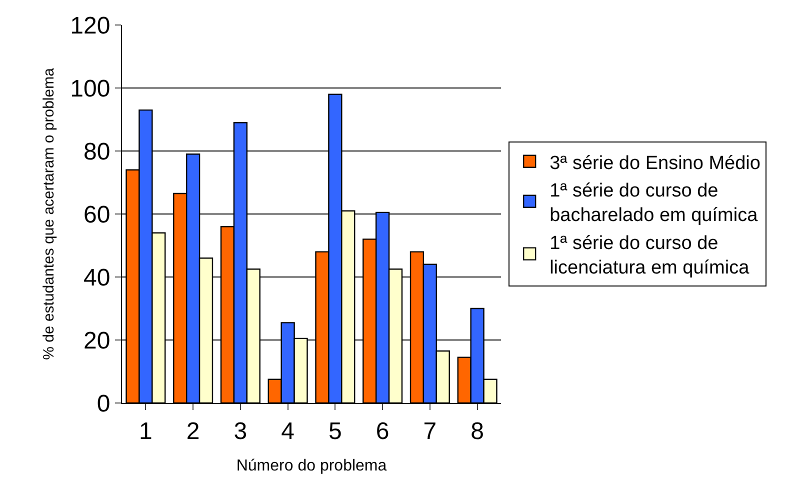 The height and width of the screenshot is (495, 811). Describe the element at coordinates (650, 255) in the screenshot. I see `legend-label: 1ª série do curso de licenciatura em química` at that location.